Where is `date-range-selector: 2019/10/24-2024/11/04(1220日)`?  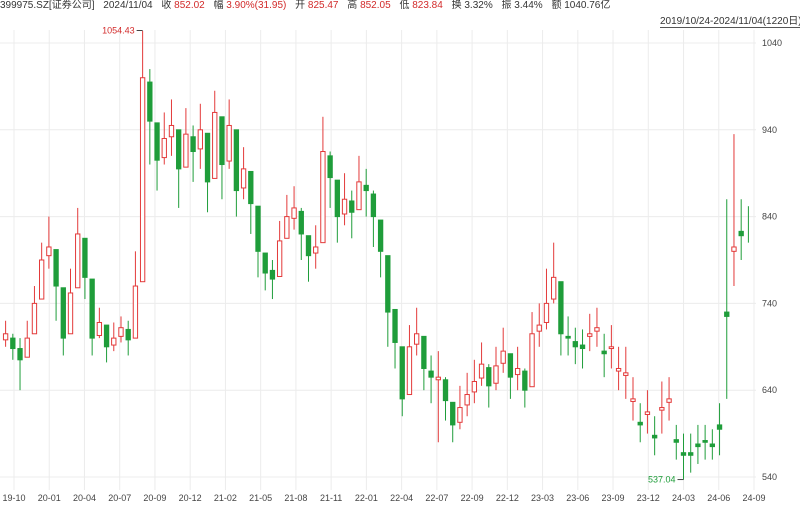 date-range-selector: 2019/10/24-2024/11/04(1220日) is located at coordinates (730, 20).